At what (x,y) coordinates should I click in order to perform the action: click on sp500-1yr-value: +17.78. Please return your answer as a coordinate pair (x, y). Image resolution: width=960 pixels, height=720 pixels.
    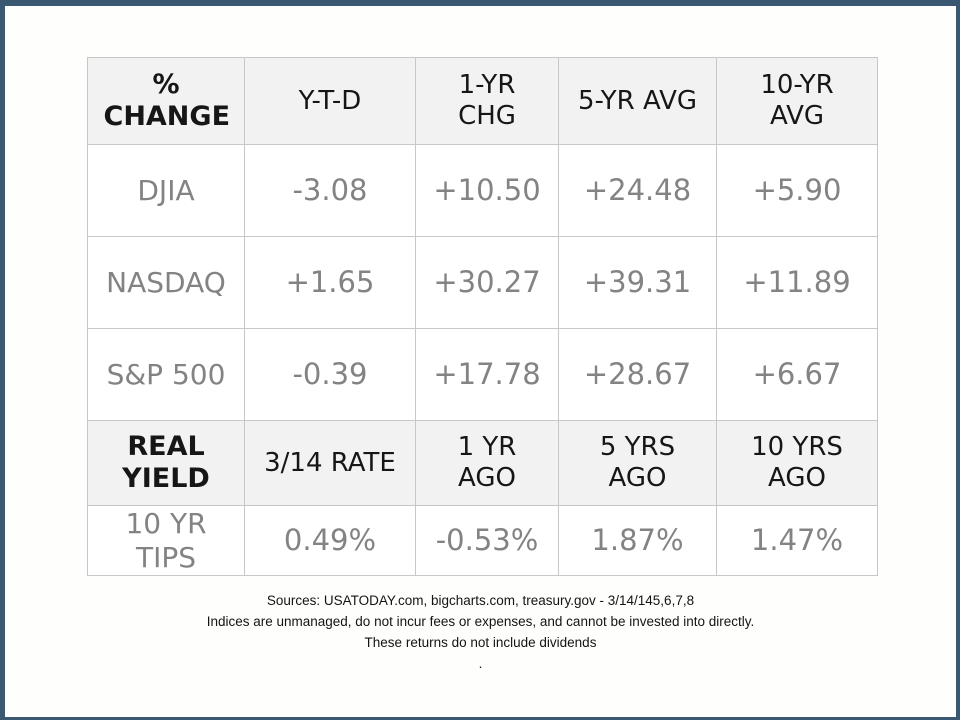
    Looking at the image, I should click on (487, 374).